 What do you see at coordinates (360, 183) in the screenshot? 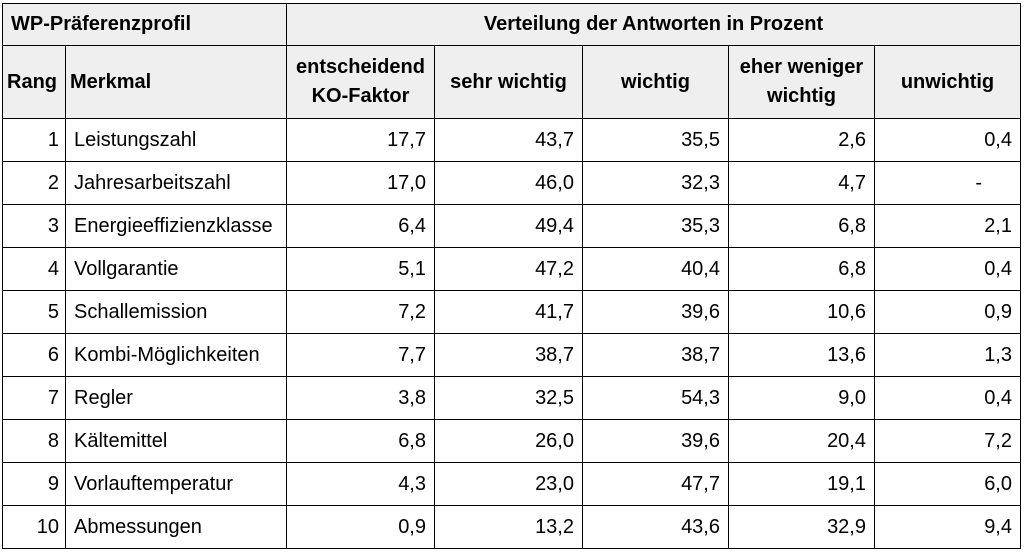
I see `decisive-cell: 17,0` at bounding box center [360, 183].